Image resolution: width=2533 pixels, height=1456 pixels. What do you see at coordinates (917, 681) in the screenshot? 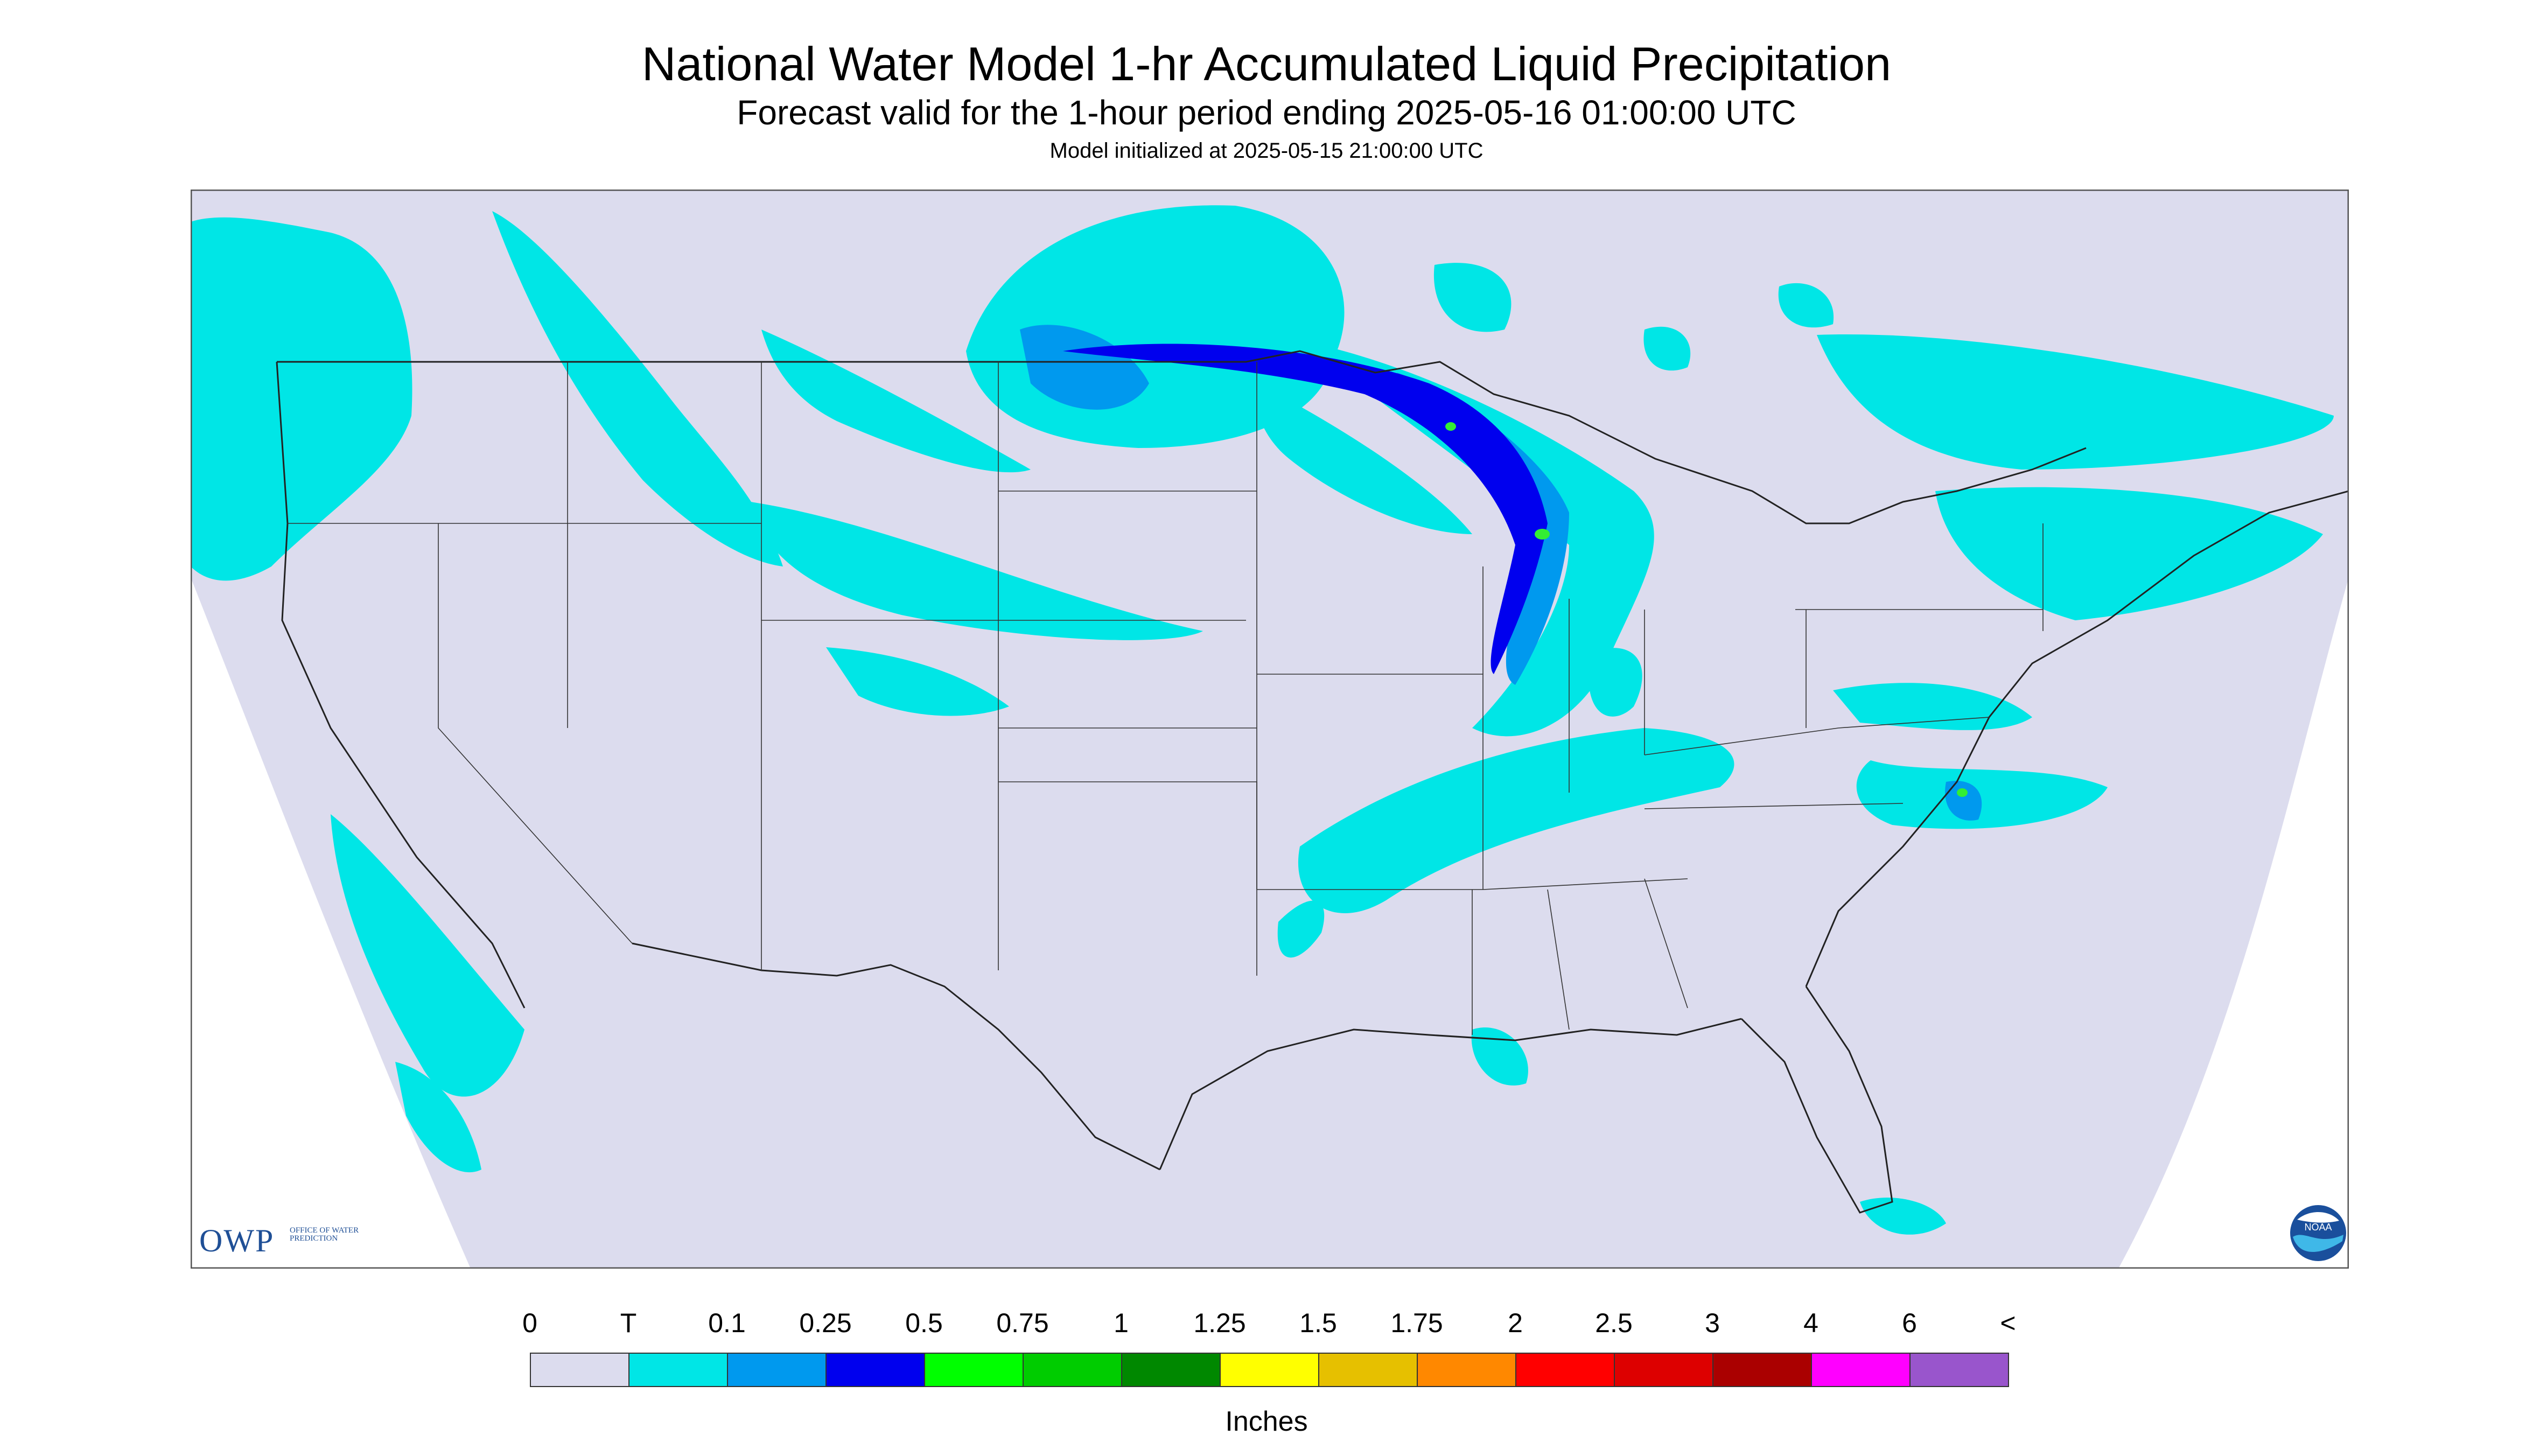
I see `colorado-bands-precip` at bounding box center [917, 681].